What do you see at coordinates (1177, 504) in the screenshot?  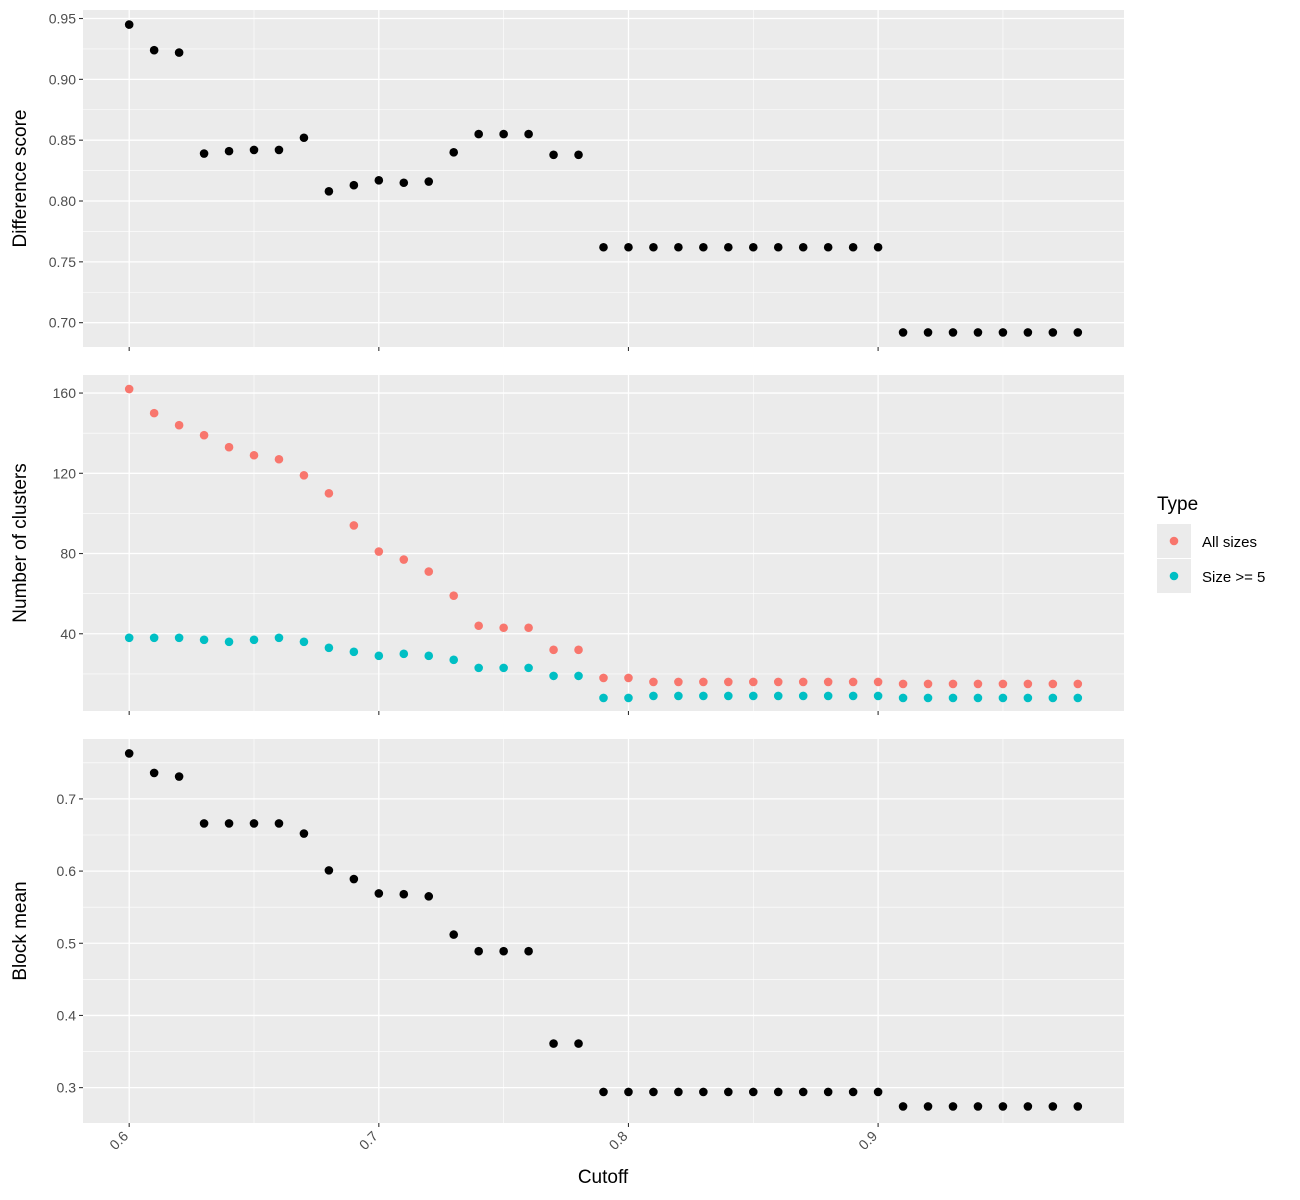 I see `legend-title: Type` at bounding box center [1177, 504].